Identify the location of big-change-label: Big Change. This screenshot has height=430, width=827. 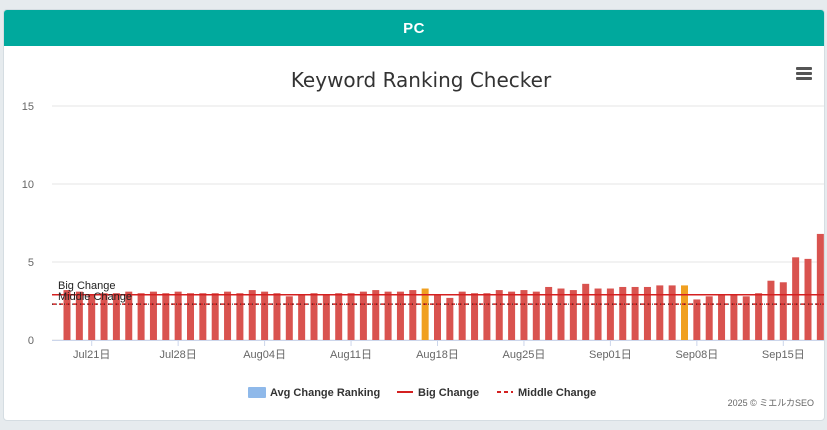
(87, 286).